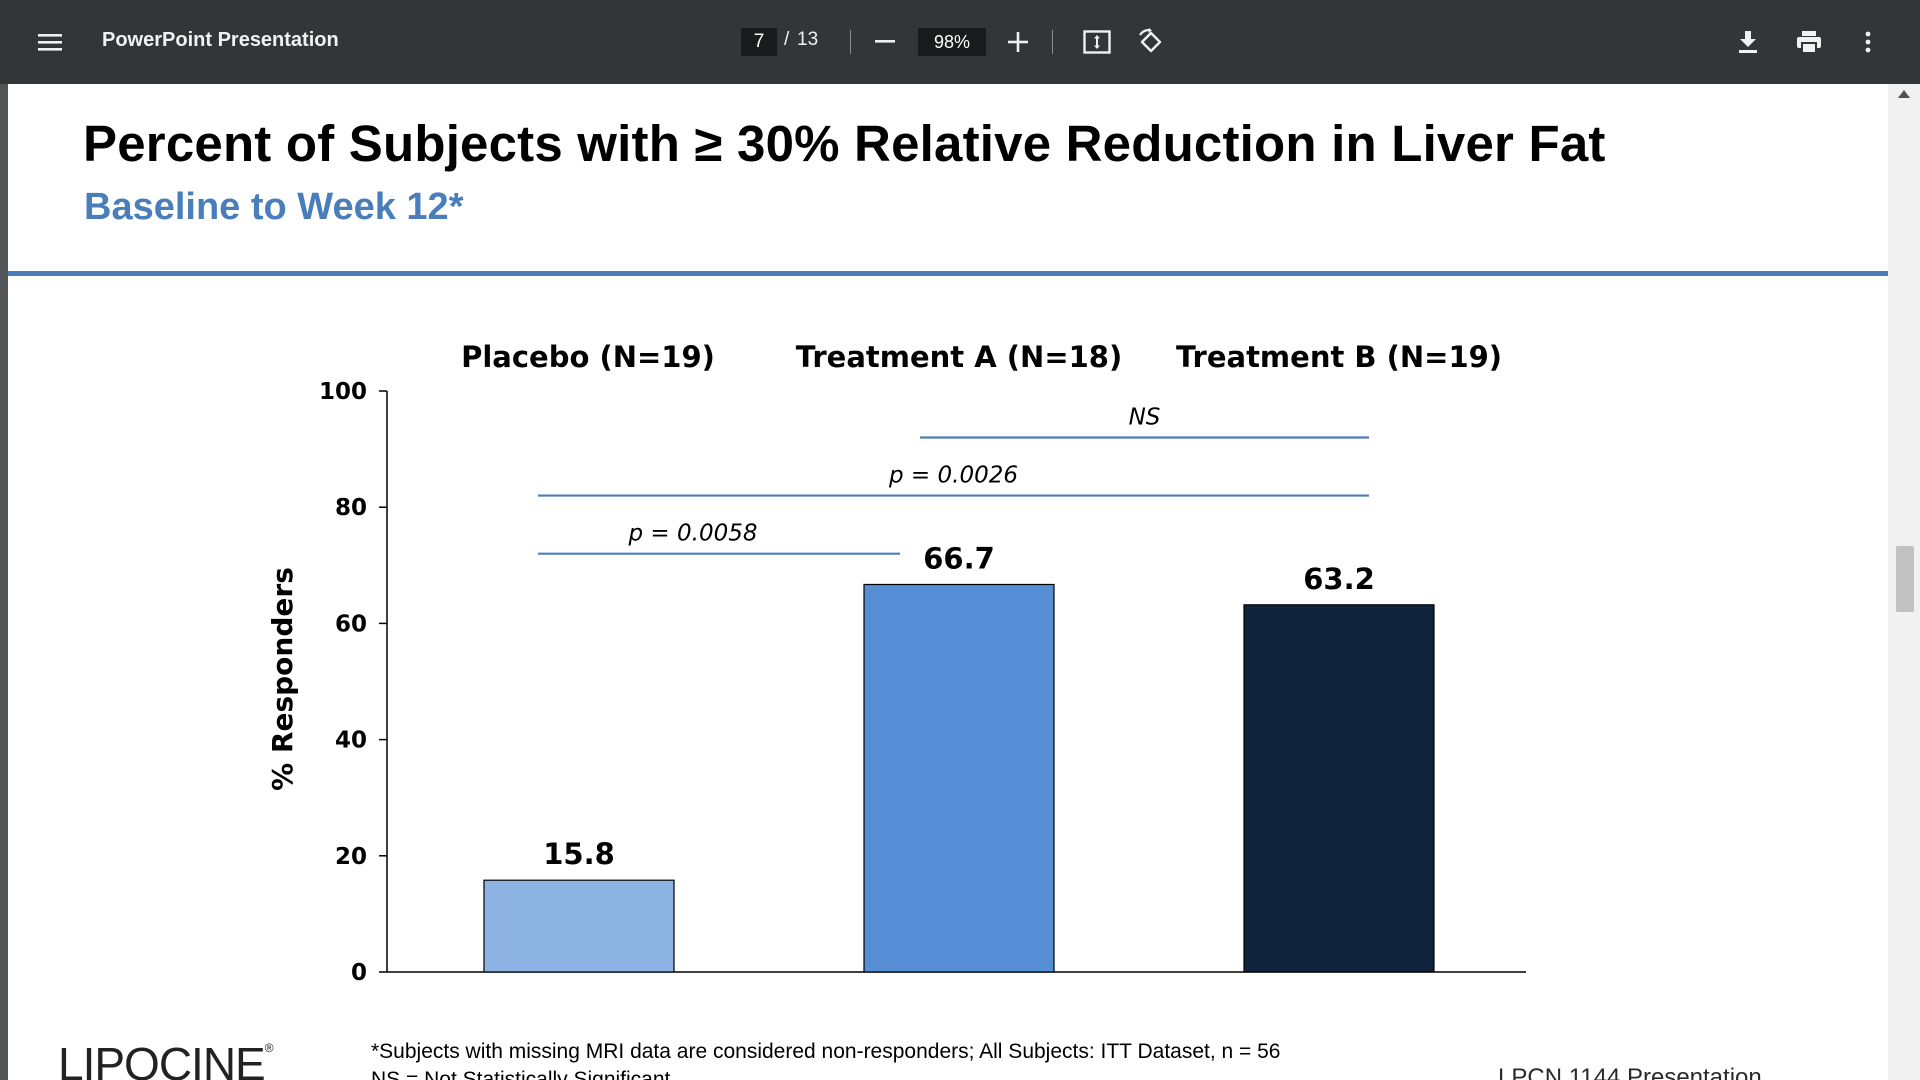  What do you see at coordinates (162, 1059) in the screenshot?
I see `logo-text: LIPOCINE` at bounding box center [162, 1059].